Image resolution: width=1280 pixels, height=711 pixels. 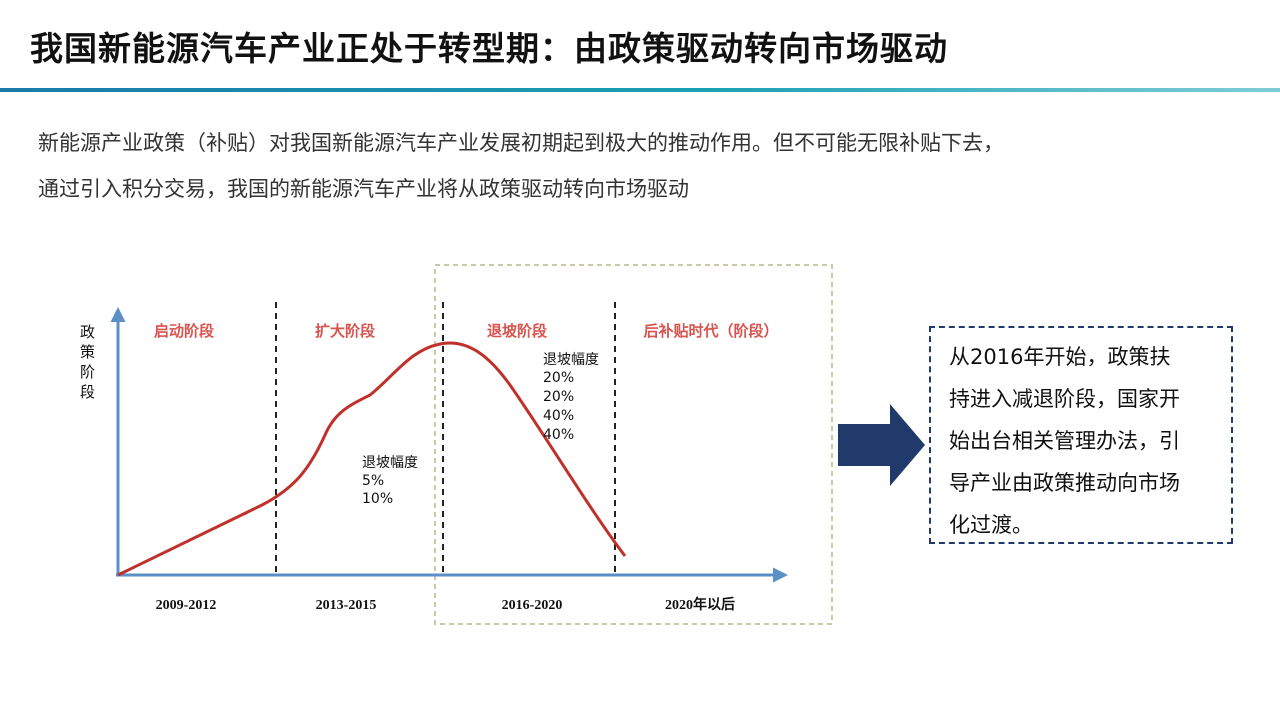 What do you see at coordinates (346, 605) in the screenshot?
I see `period-label-2013-2015: 2013-2015` at bounding box center [346, 605].